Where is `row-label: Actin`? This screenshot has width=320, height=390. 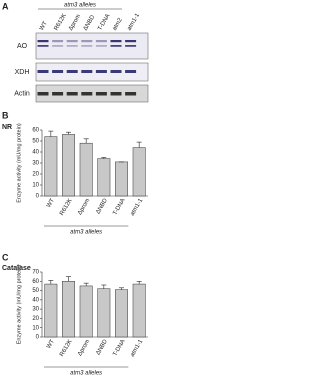 row-label: Actin is located at coordinates (22, 93).